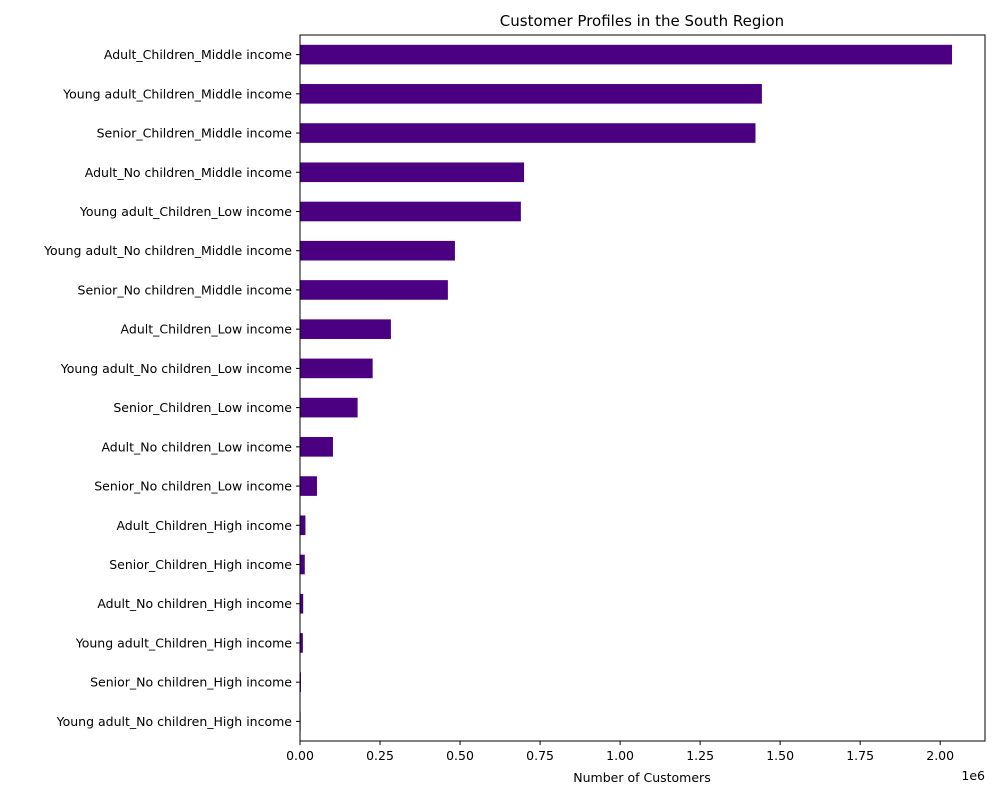  What do you see at coordinates (174, 721) in the screenshot?
I see `y-tick-label: Young adult_No children_High income` at bounding box center [174, 721].